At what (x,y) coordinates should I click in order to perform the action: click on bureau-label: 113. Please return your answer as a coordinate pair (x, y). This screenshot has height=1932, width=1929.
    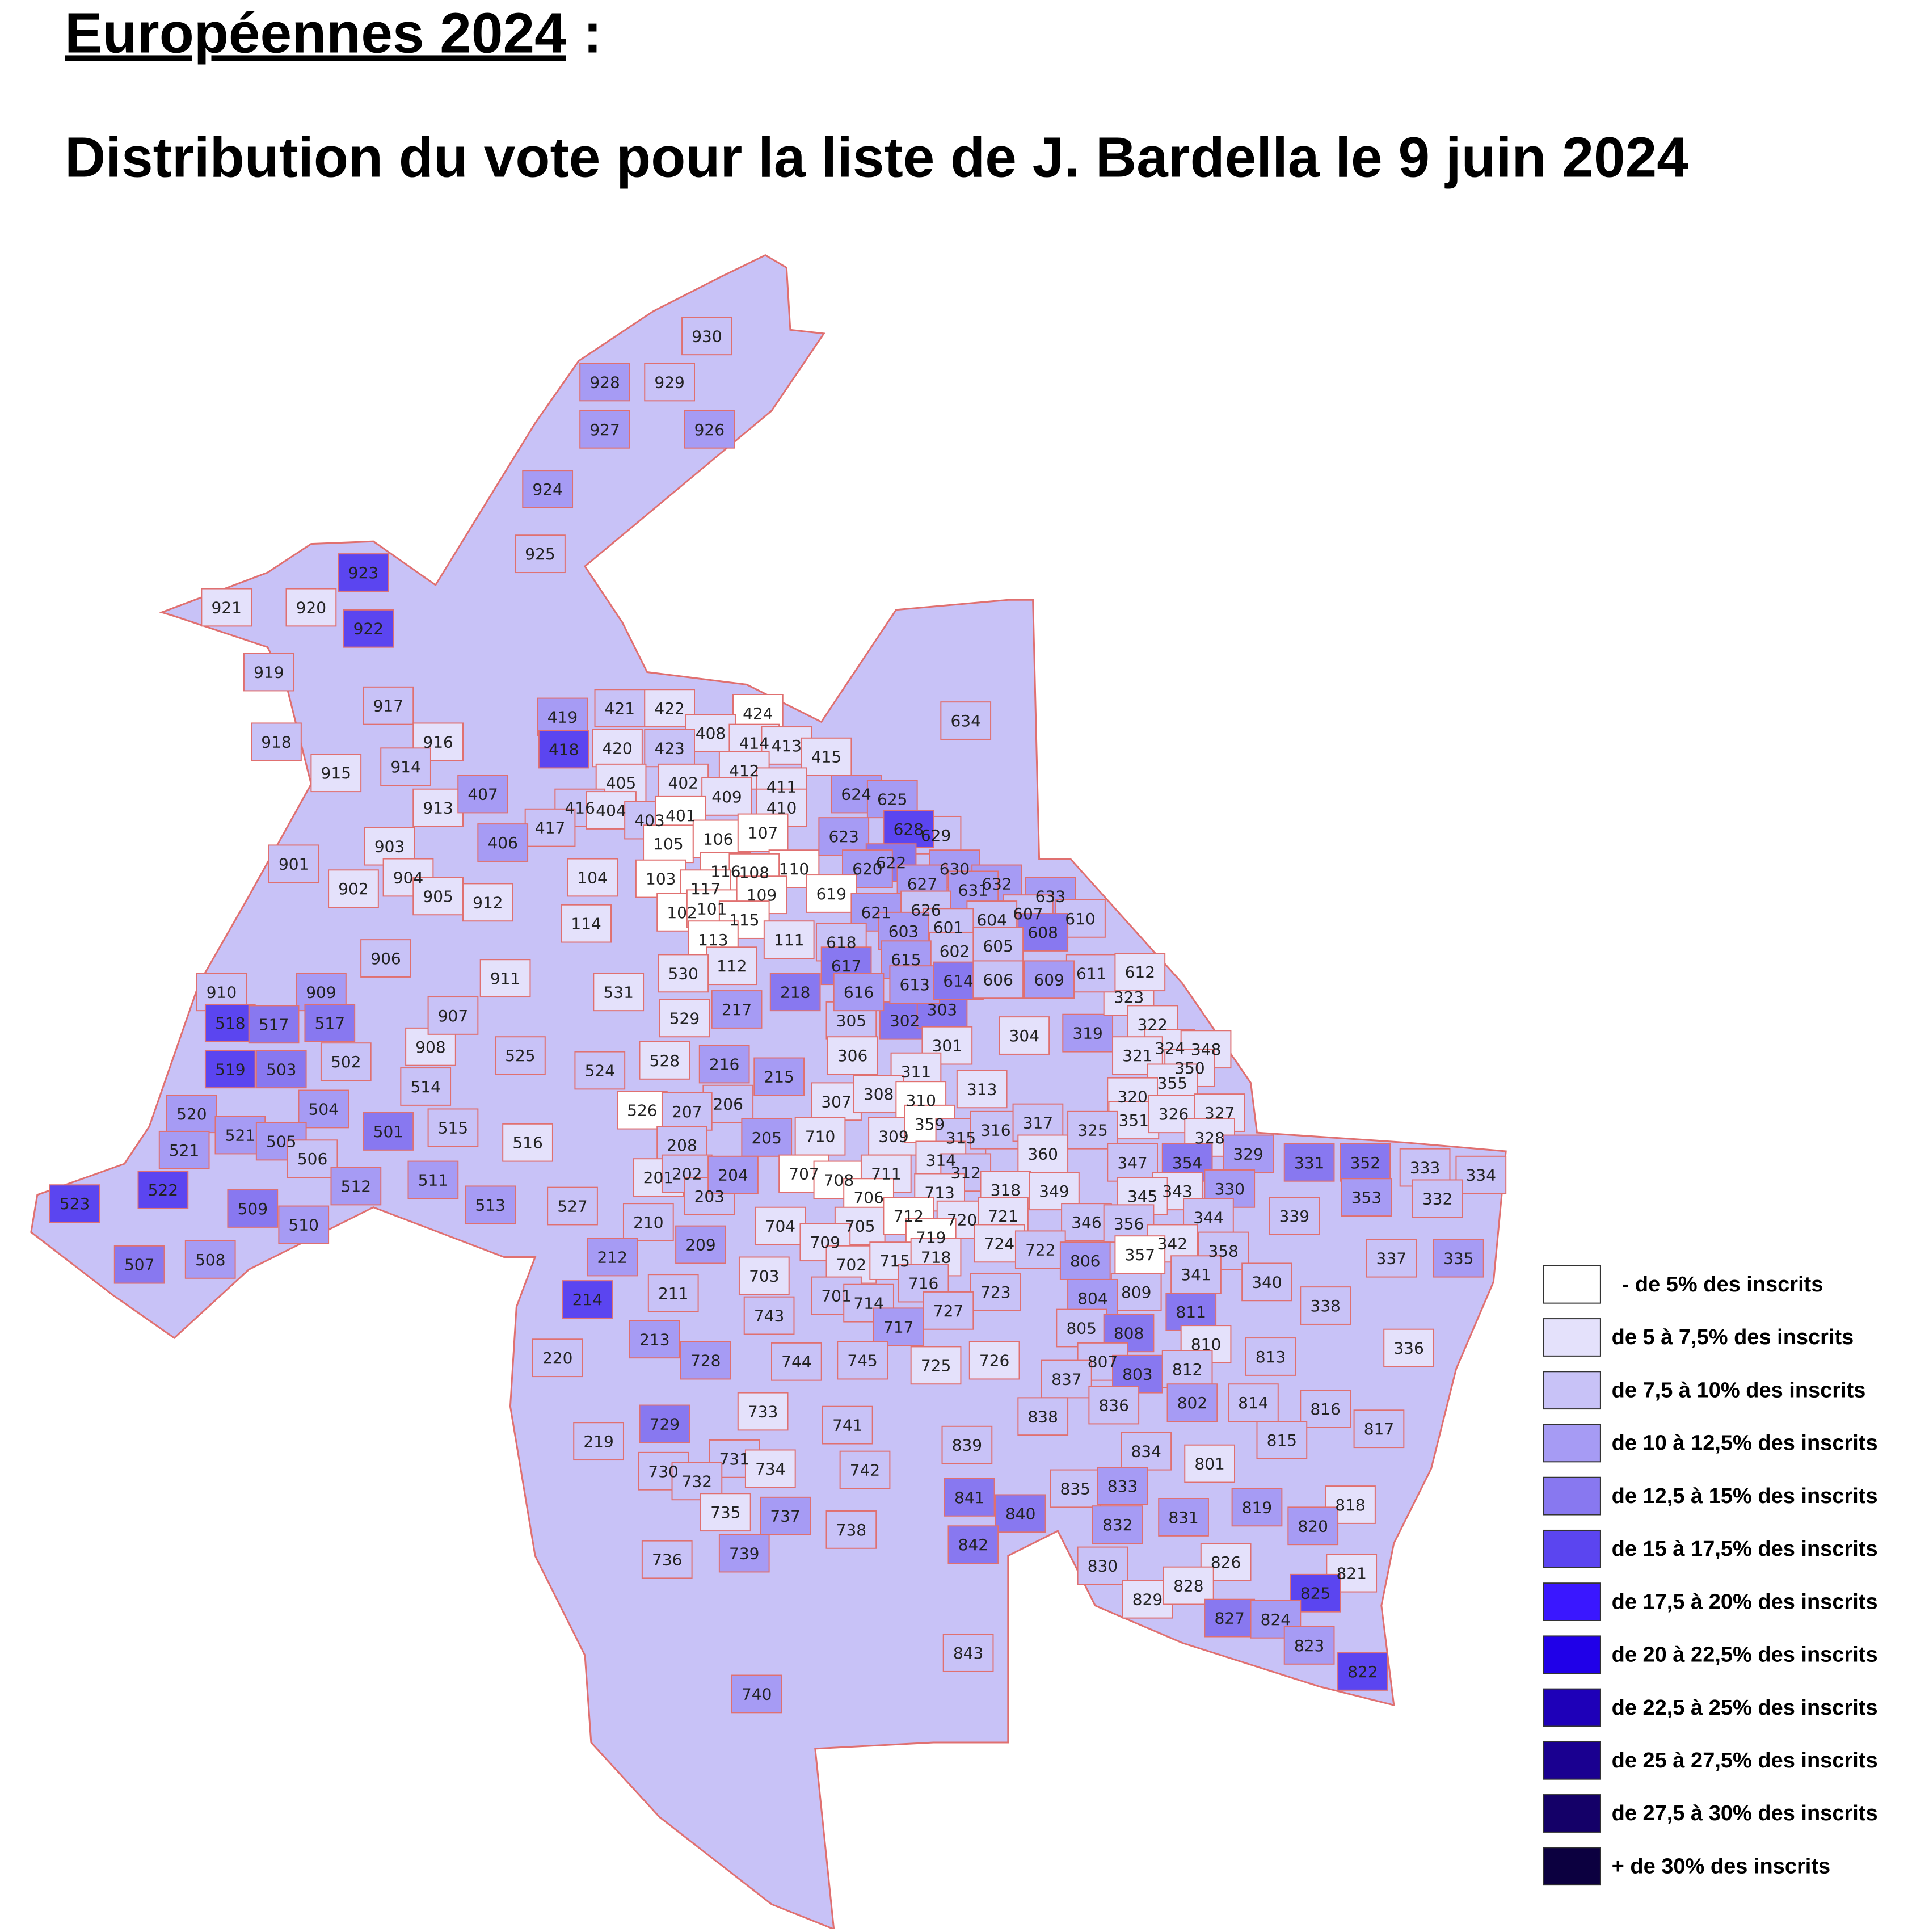
    Looking at the image, I should click on (713, 940).